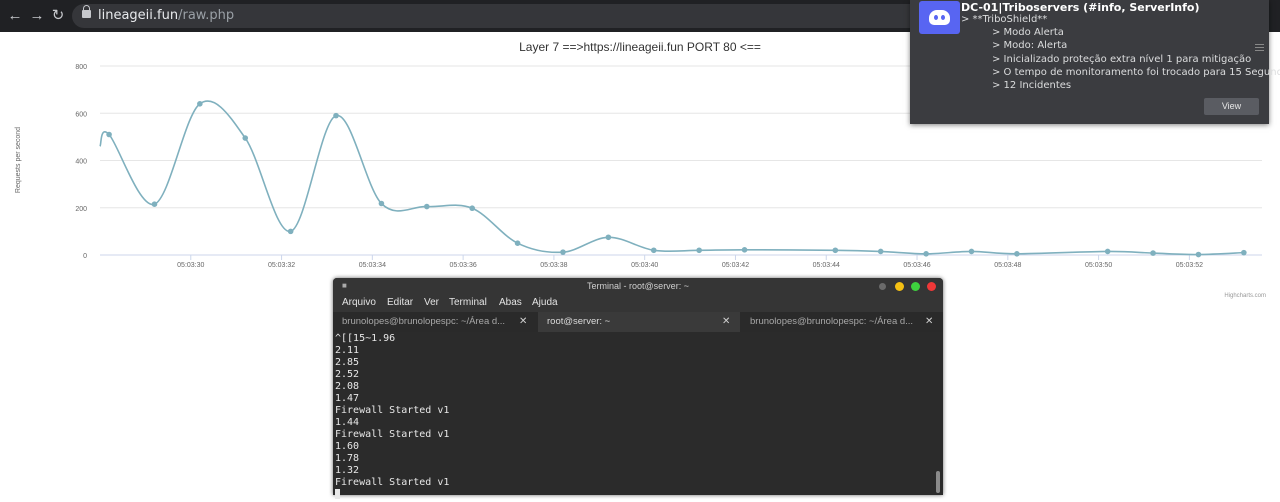 The width and height of the screenshot is (1280, 502). What do you see at coordinates (138, 15) in the screenshot?
I see `url-host: lineageii.fun` at bounding box center [138, 15].